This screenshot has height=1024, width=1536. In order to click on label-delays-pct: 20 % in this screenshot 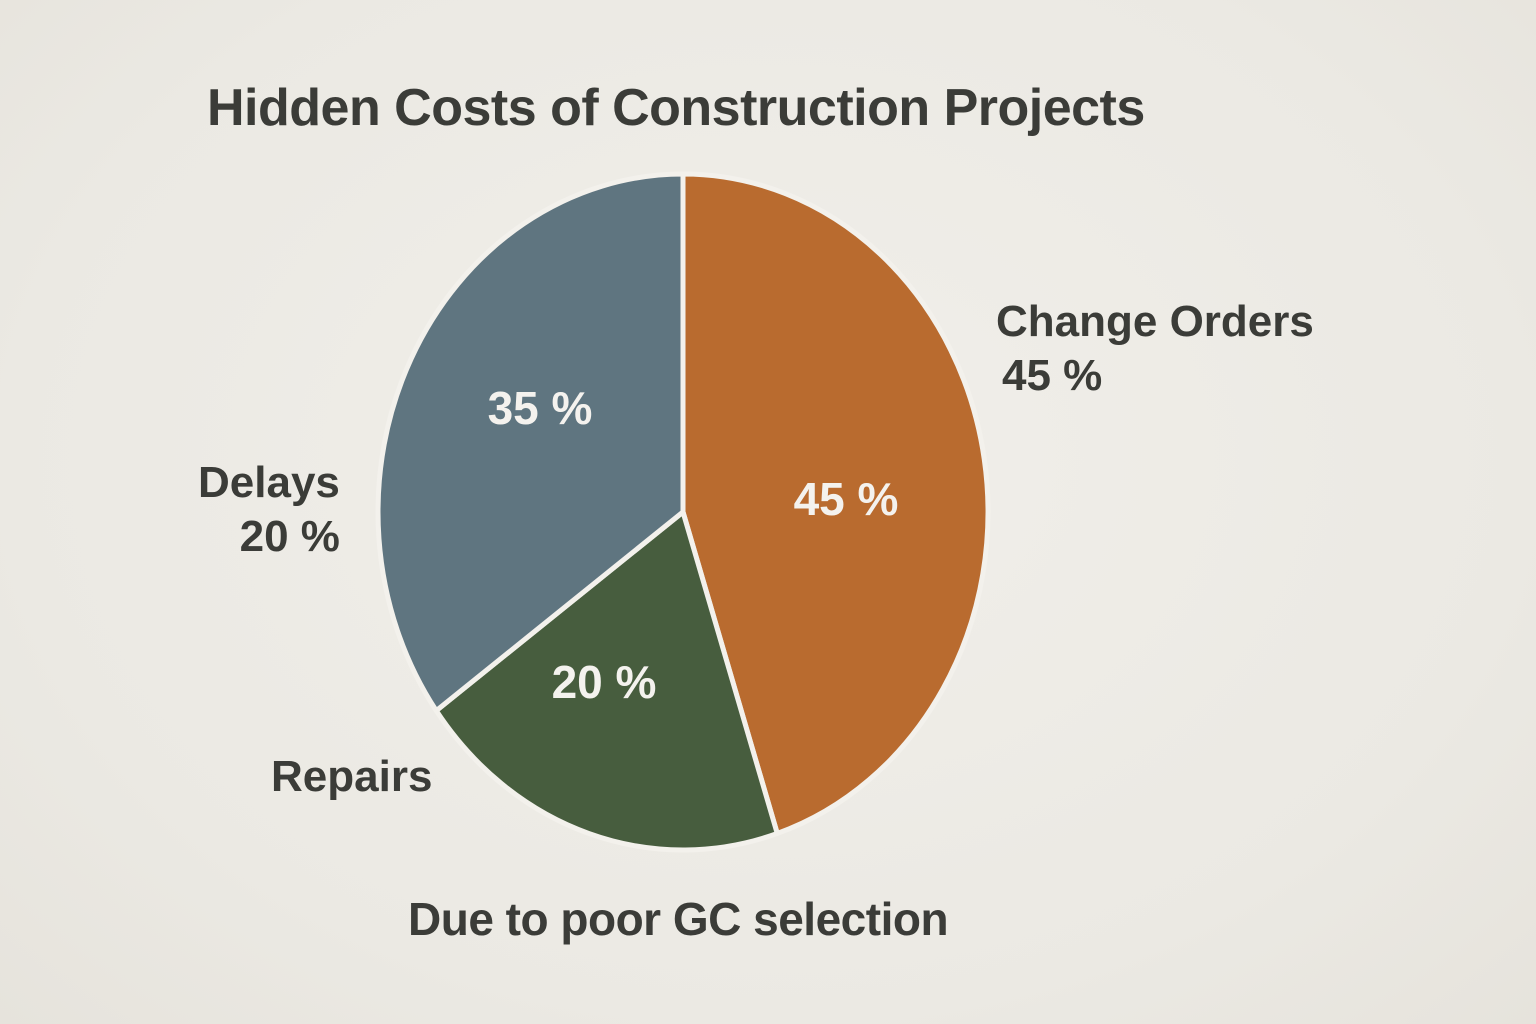, I will do `click(289, 536)`.